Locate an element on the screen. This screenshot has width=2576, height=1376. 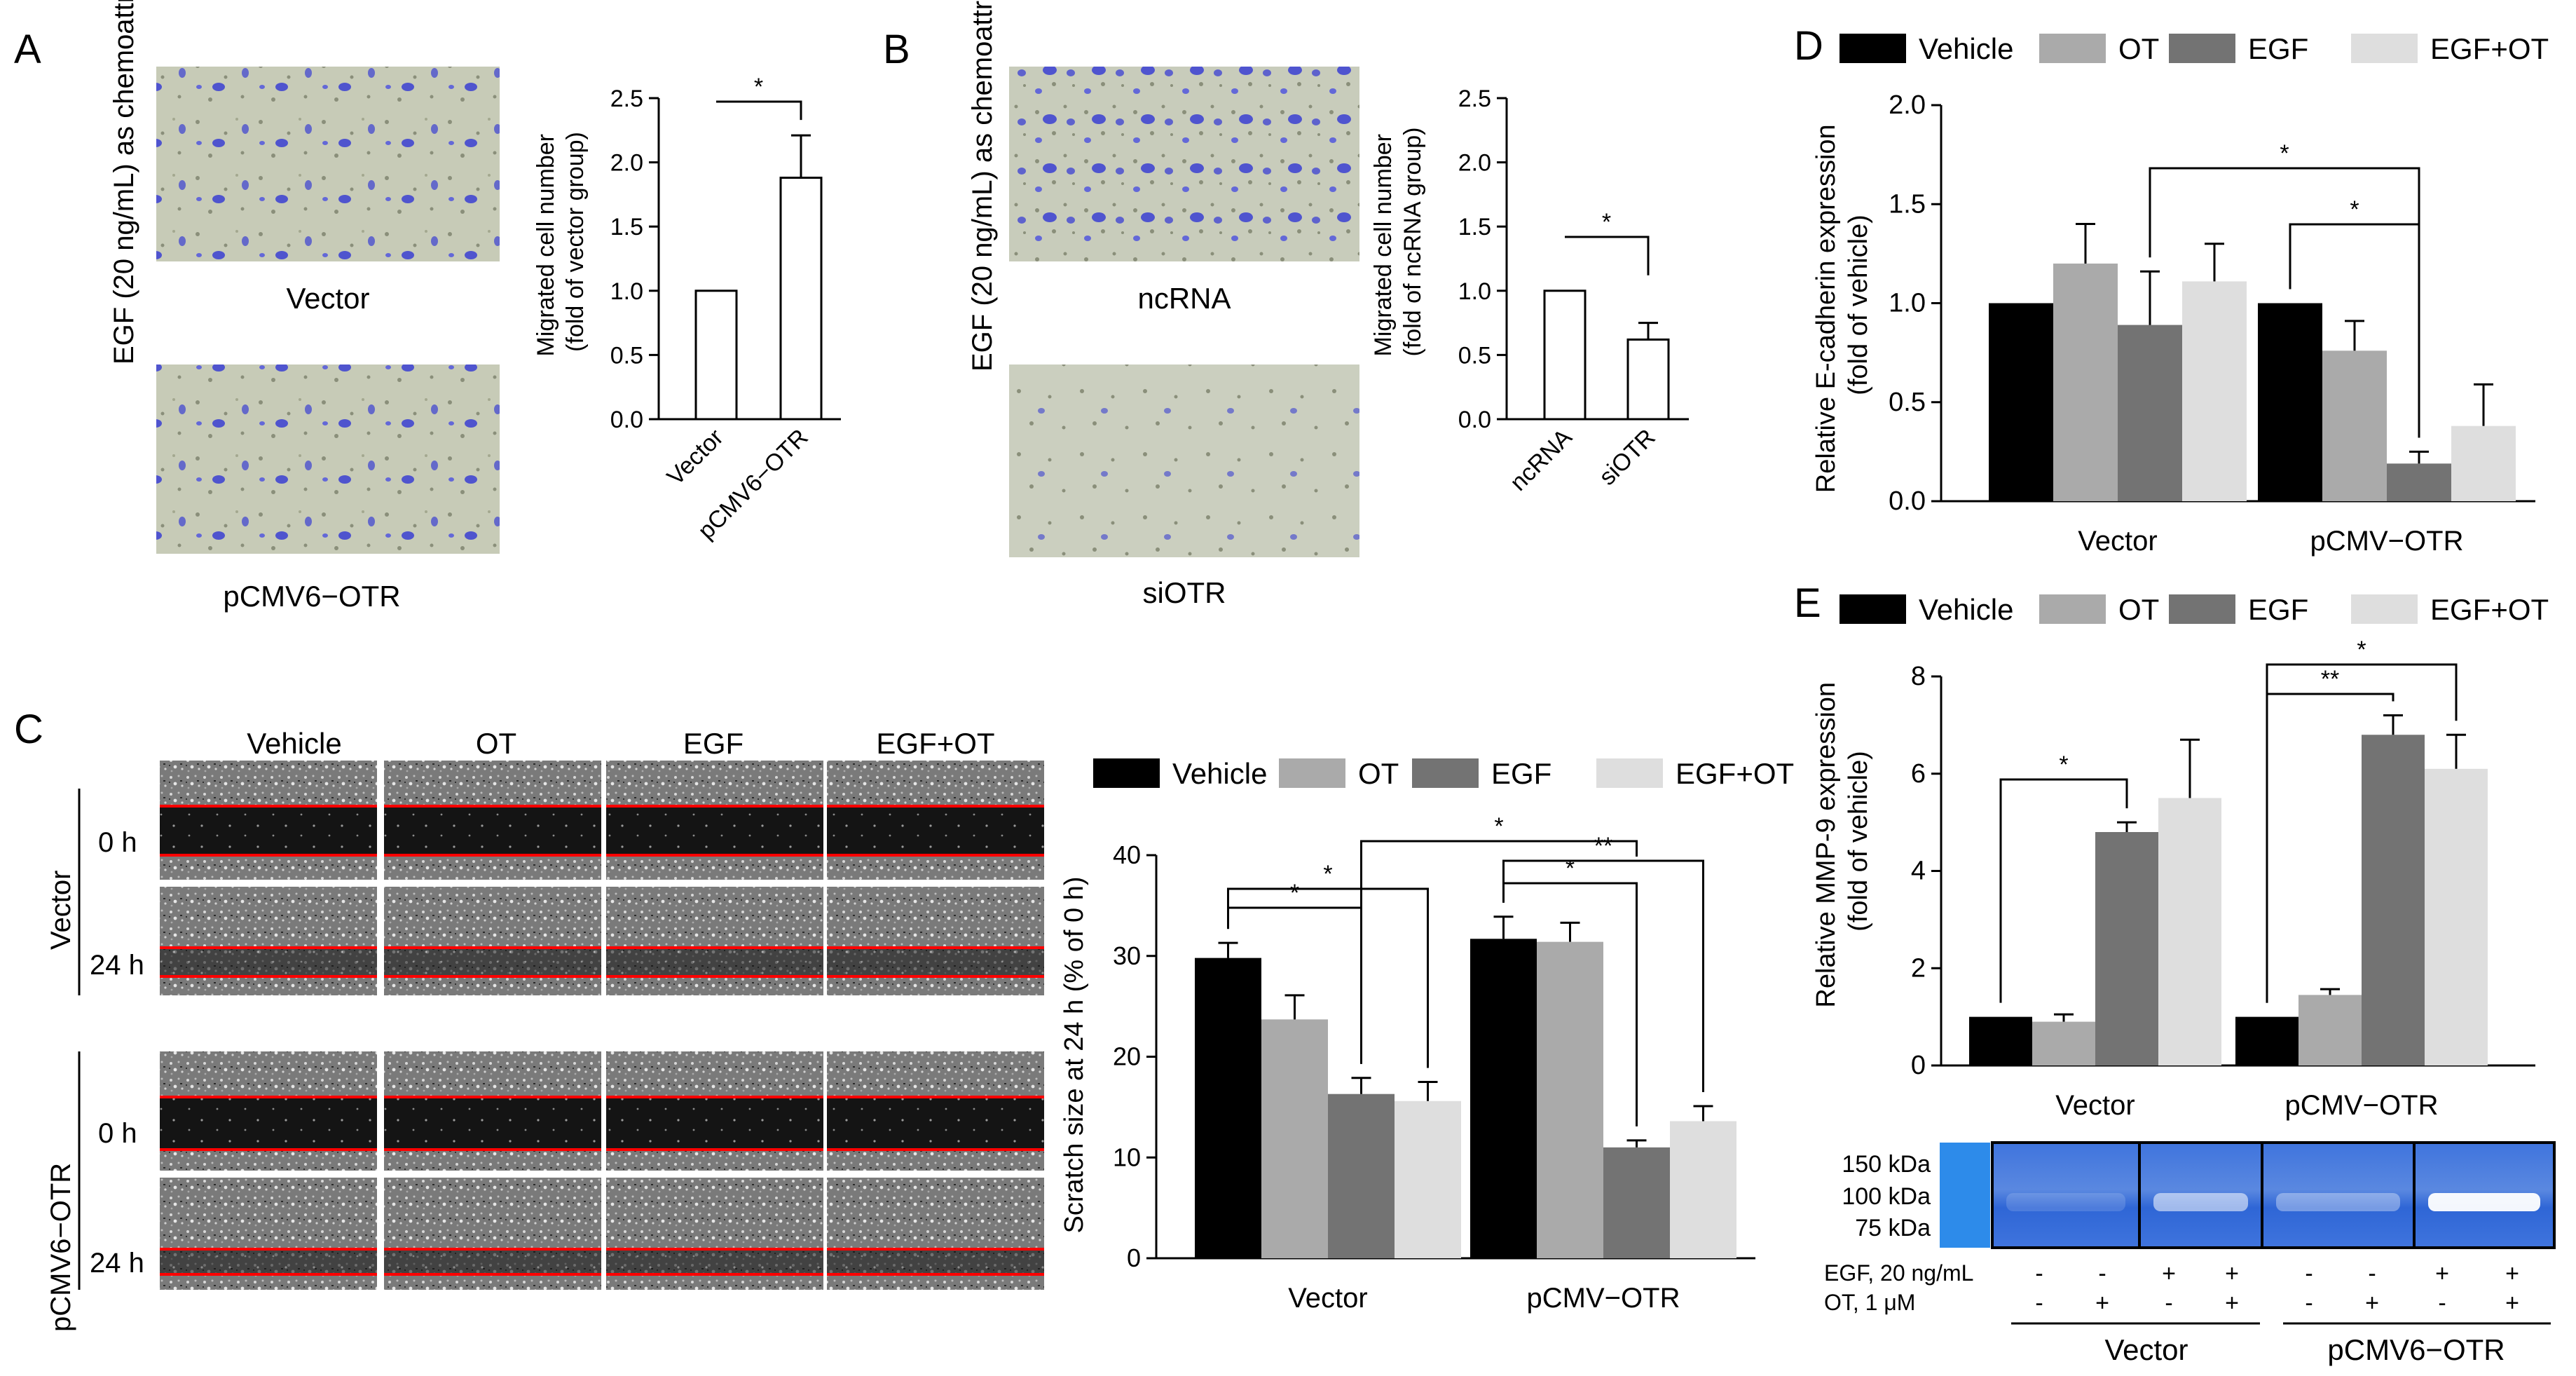
panel-letter-b: B is located at coordinates (896, 49).